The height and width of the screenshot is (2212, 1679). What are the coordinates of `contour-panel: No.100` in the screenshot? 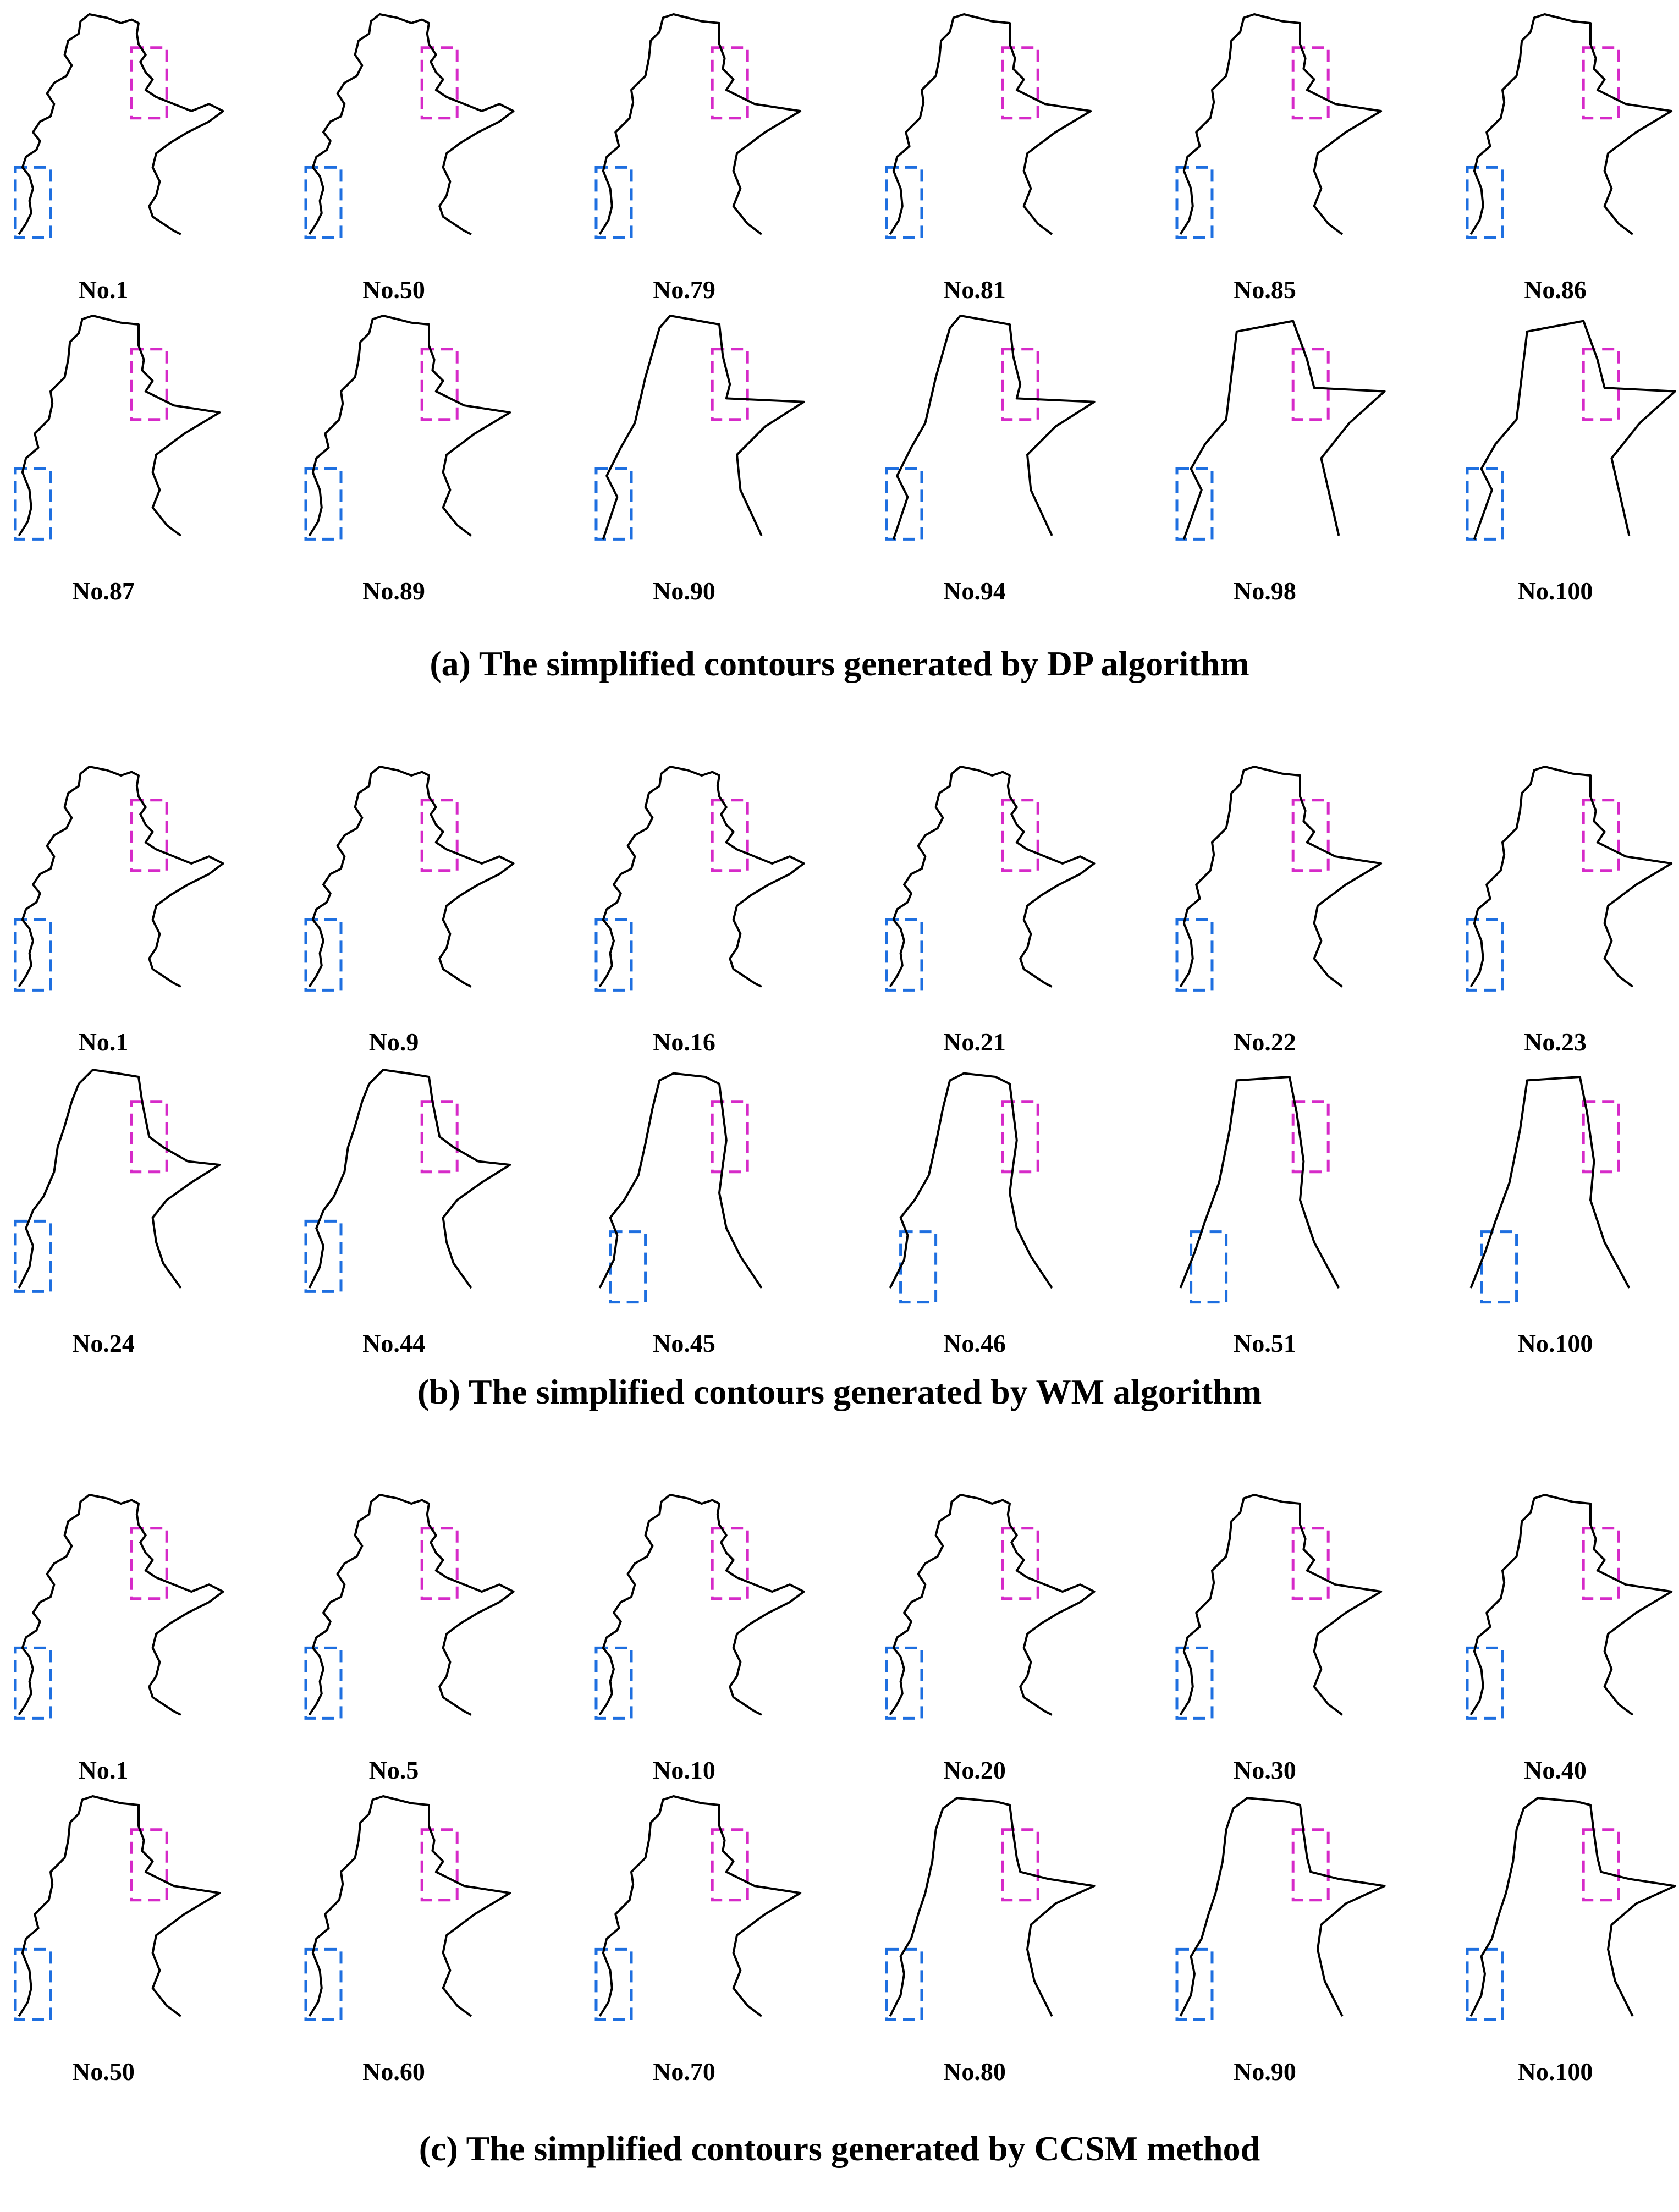 It's located at (1573, 456).